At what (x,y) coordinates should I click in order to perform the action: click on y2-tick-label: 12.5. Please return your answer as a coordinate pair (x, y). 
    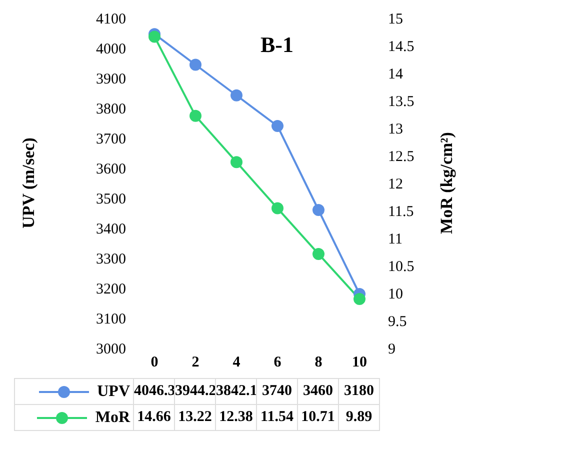
    Looking at the image, I should click on (401, 156).